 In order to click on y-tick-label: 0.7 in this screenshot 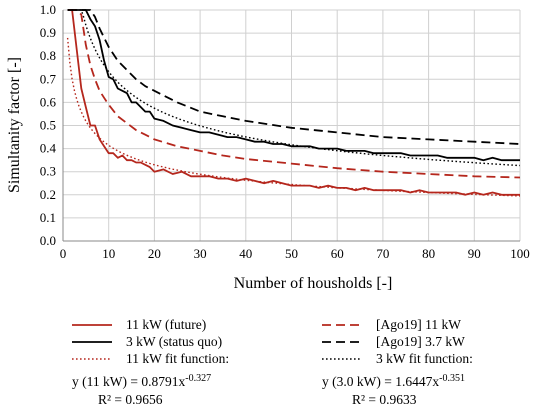, I will do `click(48, 78)`.